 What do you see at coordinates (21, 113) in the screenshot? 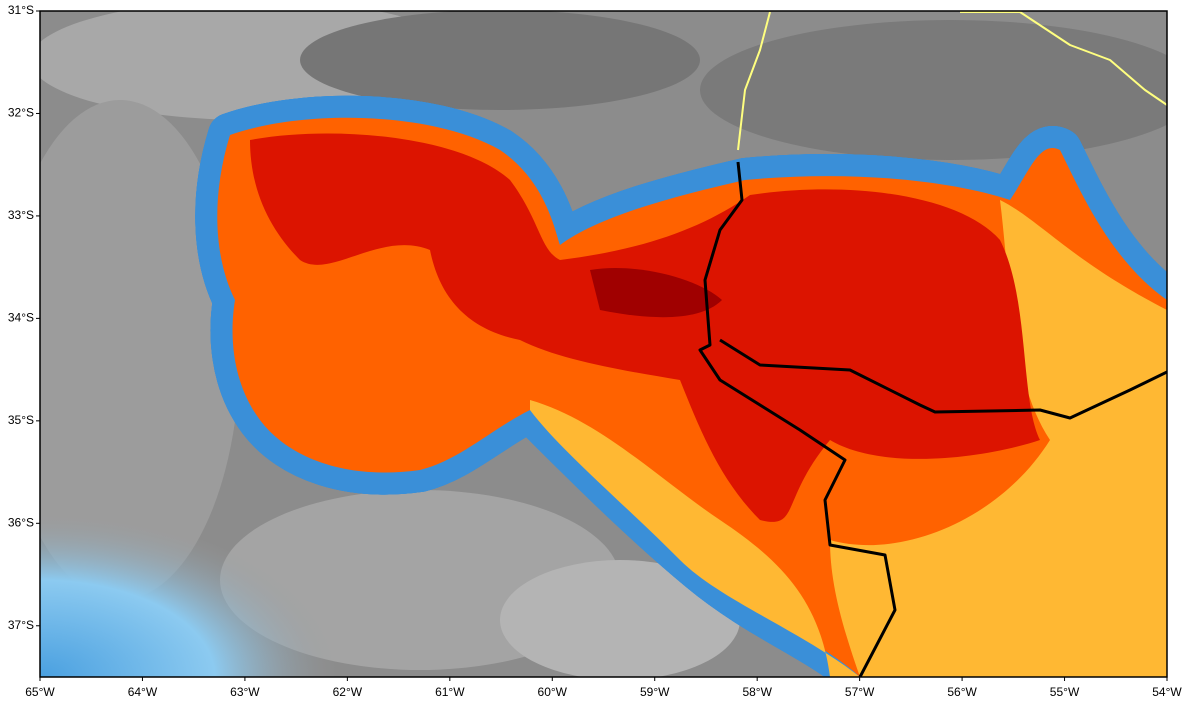
I see `y-tick-label: 32°S` at bounding box center [21, 113].